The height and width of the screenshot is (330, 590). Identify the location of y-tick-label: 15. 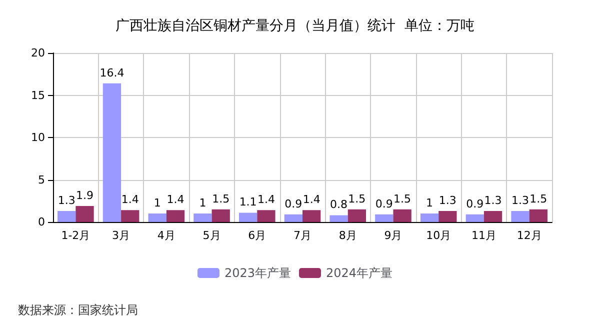
(38, 95).